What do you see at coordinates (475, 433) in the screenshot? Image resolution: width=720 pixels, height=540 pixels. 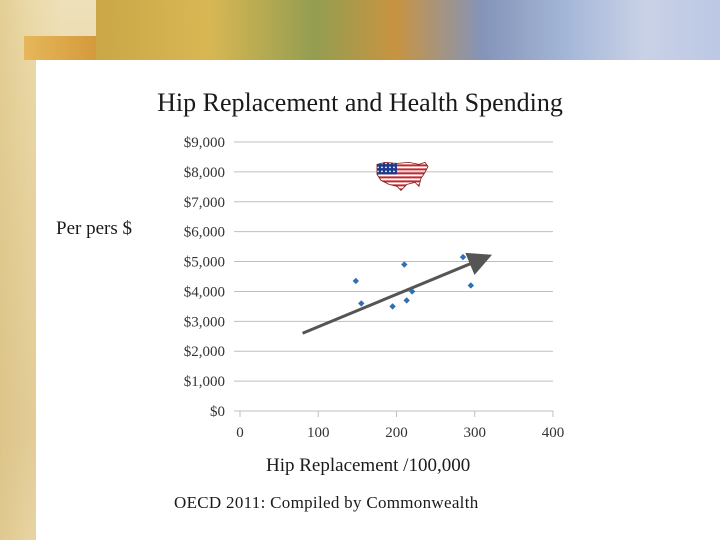 I see `x-tick-label: 300` at bounding box center [475, 433].